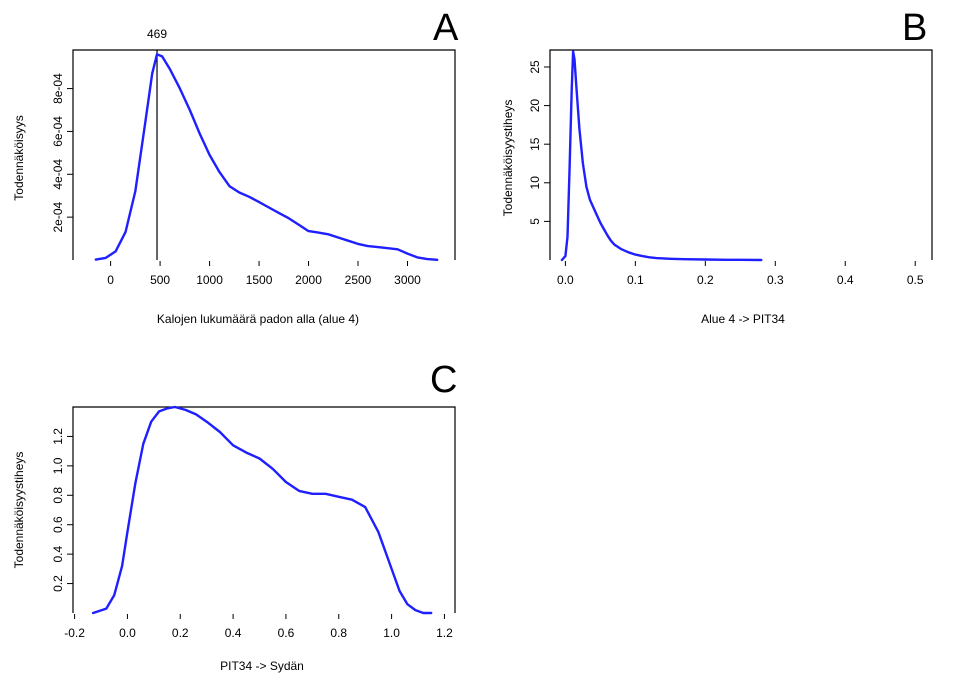  What do you see at coordinates (19, 157) in the screenshot?
I see `panel-a-ylabel: Todennäköisyys` at bounding box center [19, 157].